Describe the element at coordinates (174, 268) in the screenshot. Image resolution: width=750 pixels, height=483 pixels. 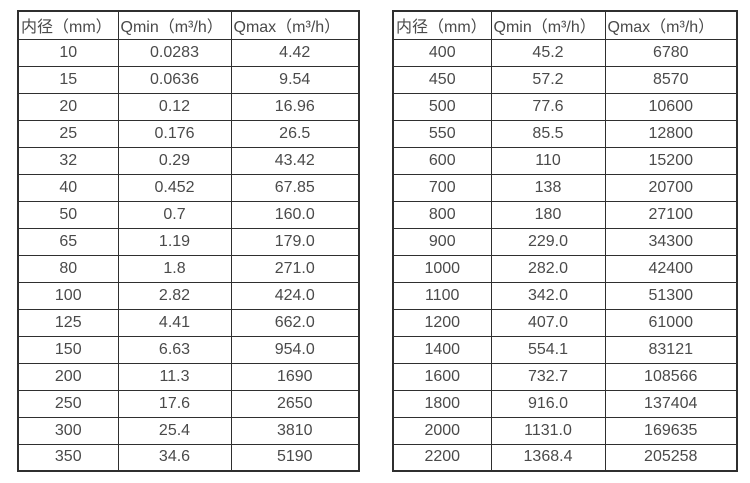
I see `table-cell: 1.8` at that location.